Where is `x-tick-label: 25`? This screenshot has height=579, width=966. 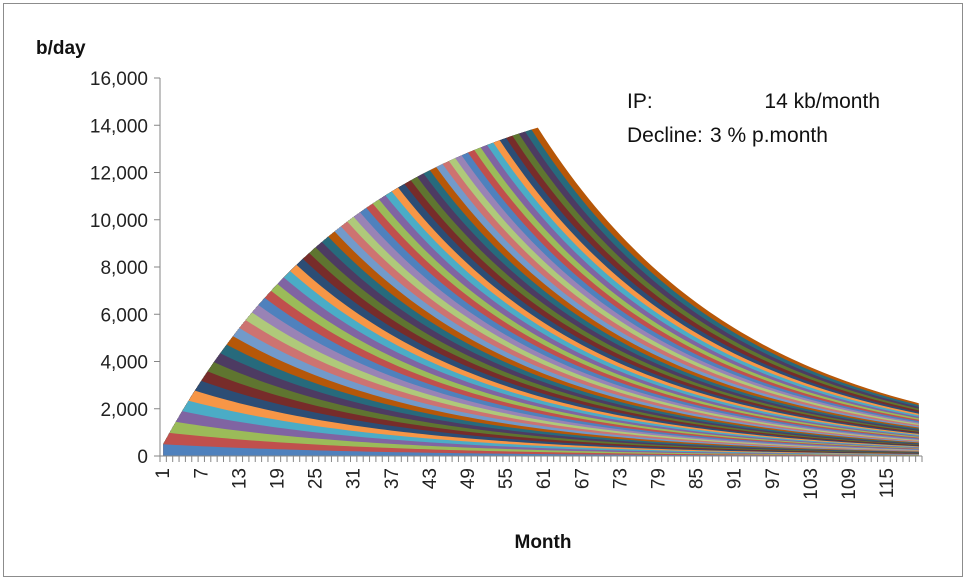
x-tick-label: 25 is located at coordinates (316, 478).